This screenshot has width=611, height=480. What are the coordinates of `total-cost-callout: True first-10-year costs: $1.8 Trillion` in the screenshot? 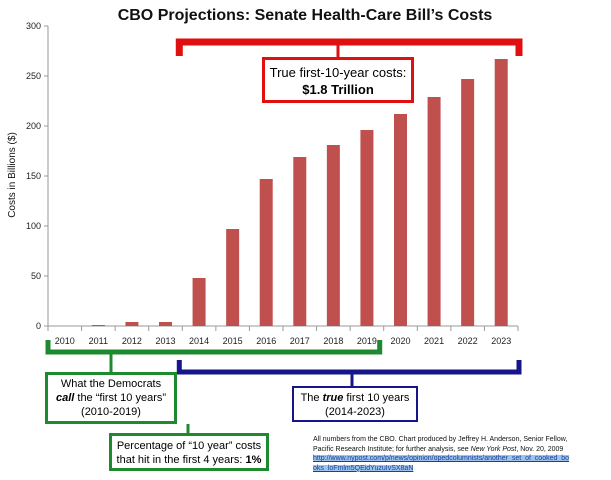 It's located at (338, 80).